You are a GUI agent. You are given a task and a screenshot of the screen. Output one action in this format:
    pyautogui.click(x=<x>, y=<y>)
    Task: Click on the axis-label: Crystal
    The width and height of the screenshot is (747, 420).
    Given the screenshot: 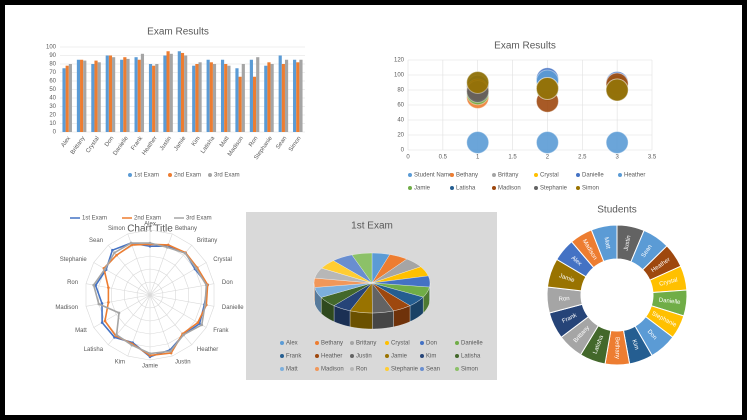 What is the action you would take?
    pyautogui.click(x=222, y=260)
    